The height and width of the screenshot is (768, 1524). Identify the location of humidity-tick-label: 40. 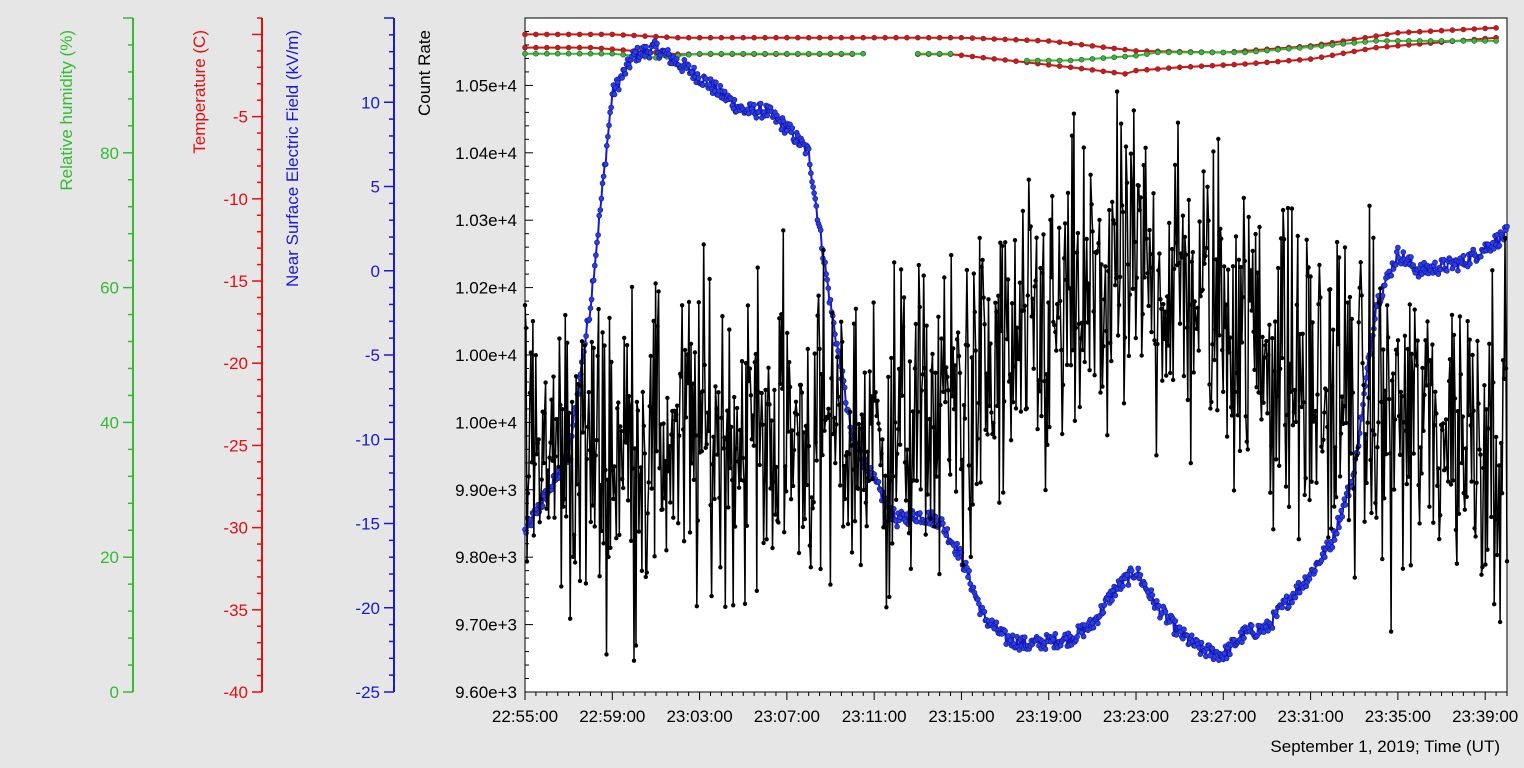
(109, 422).